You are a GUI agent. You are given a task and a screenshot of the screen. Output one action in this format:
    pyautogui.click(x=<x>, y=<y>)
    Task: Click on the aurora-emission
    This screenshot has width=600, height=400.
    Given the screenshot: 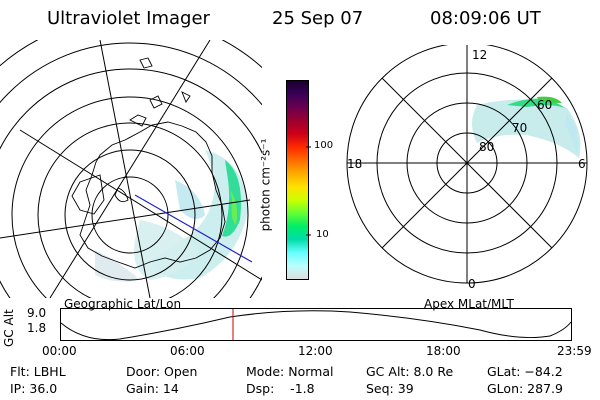 What is the action you would take?
    pyautogui.click(x=171, y=216)
    